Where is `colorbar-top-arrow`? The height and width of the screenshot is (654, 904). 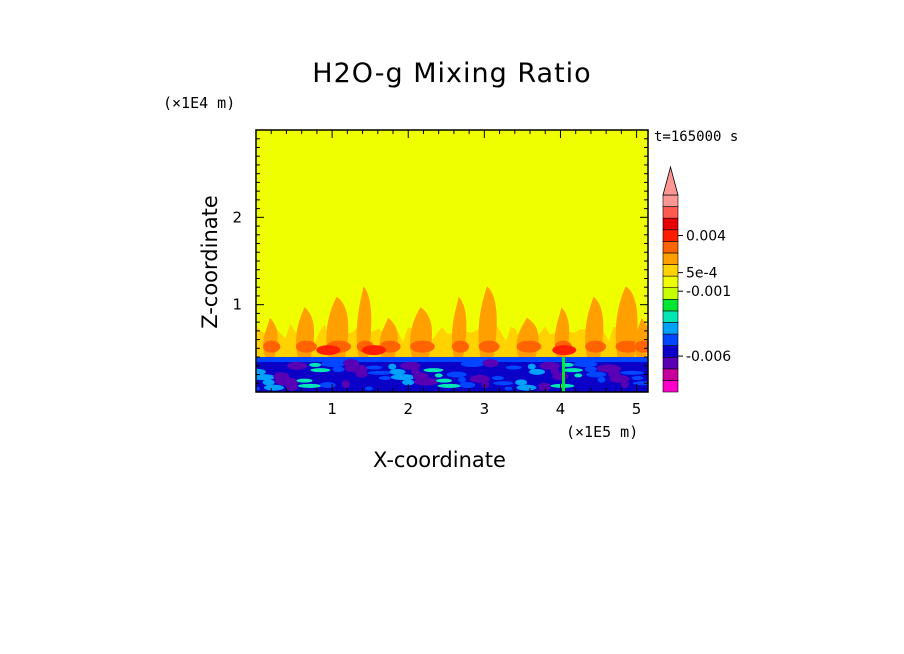
colorbar-top-arrow is located at coordinates (670, 180).